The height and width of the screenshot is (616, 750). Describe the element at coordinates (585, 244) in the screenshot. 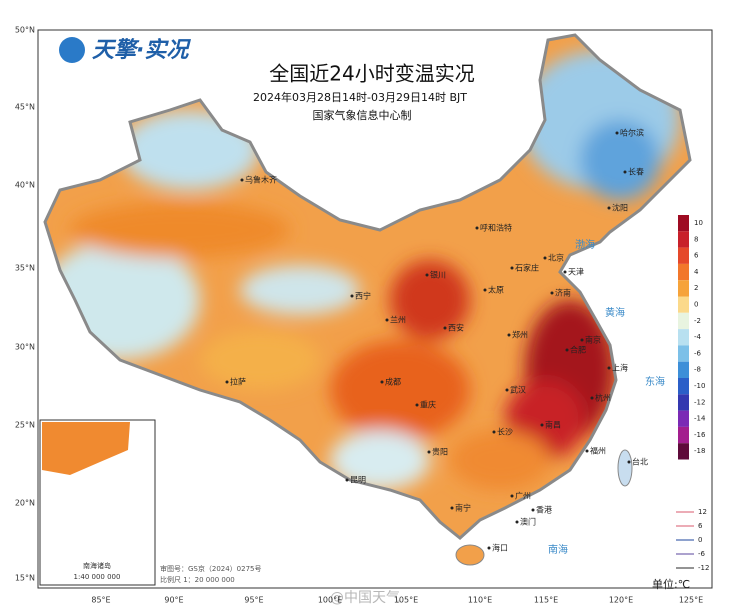

I see `sea-label: 渤海` at that location.